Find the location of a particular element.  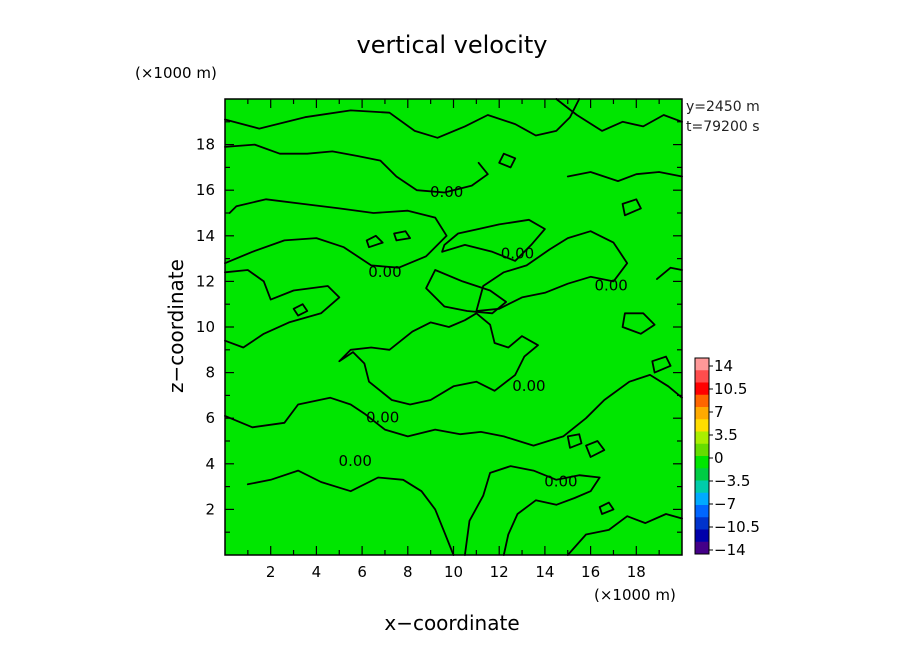

colorbar-tick-label: −14 is located at coordinates (730, 550).